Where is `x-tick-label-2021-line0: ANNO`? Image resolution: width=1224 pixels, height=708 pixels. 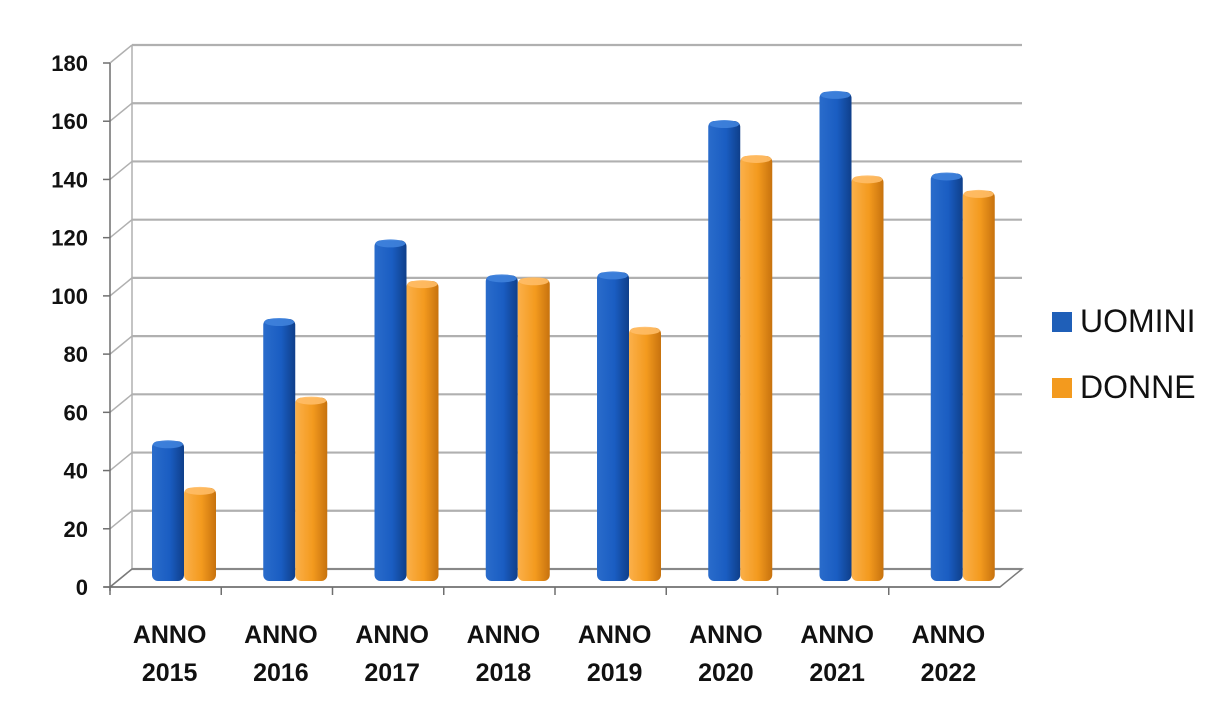 x-tick-label-2021-line0: ANNO is located at coordinates (837, 635).